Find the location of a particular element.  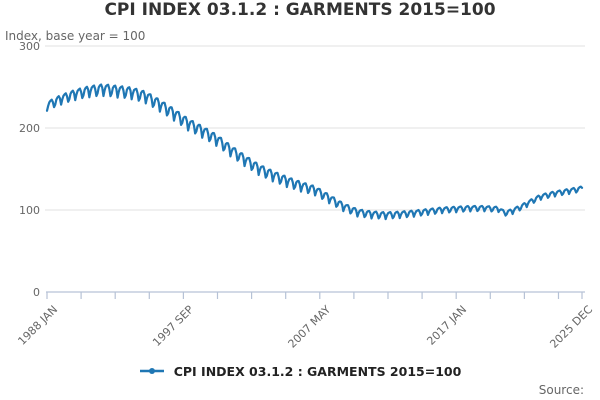

y-axis-tick-label: 300 is located at coordinates (29, 46).